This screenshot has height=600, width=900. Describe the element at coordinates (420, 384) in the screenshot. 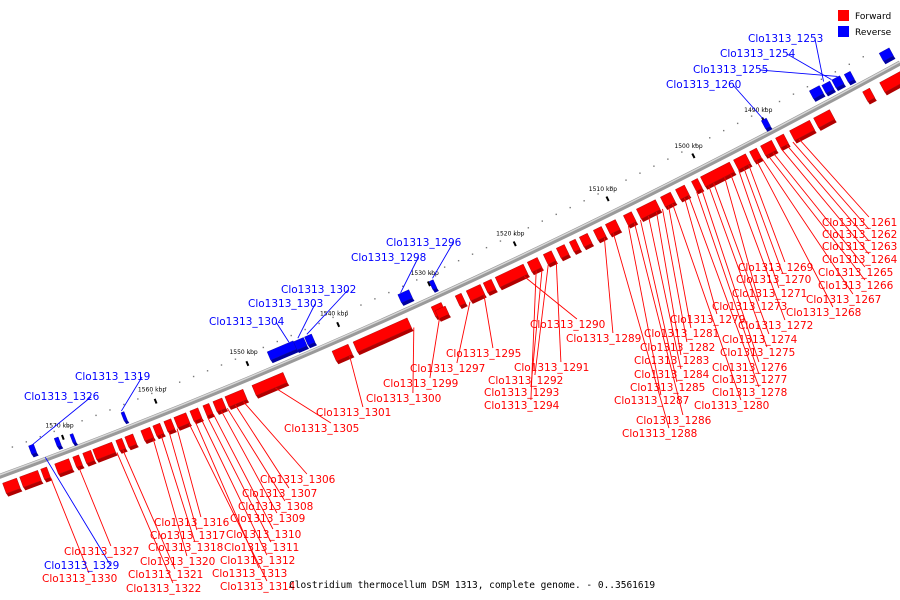

I see `gene-label: Clo1313_1299` at that location.